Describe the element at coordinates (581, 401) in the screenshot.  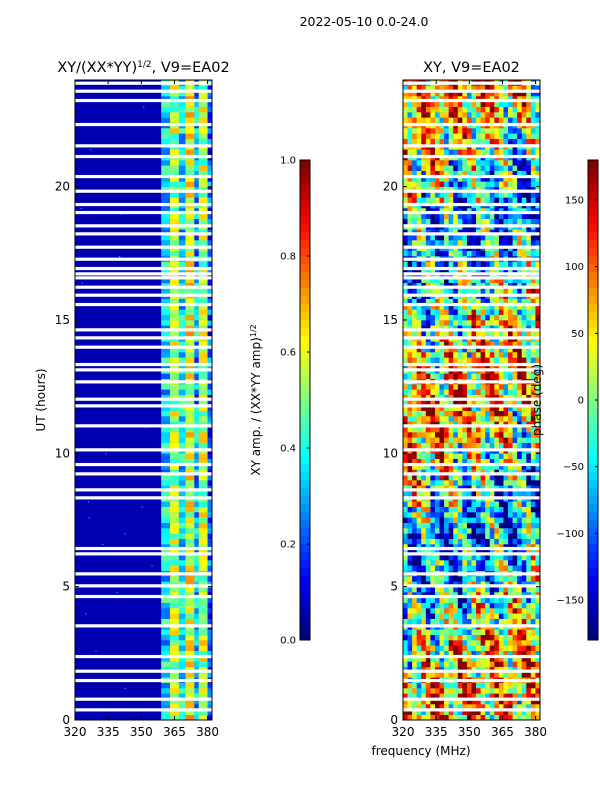
I see `phase-colorbar-tick-label: 0` at that location.